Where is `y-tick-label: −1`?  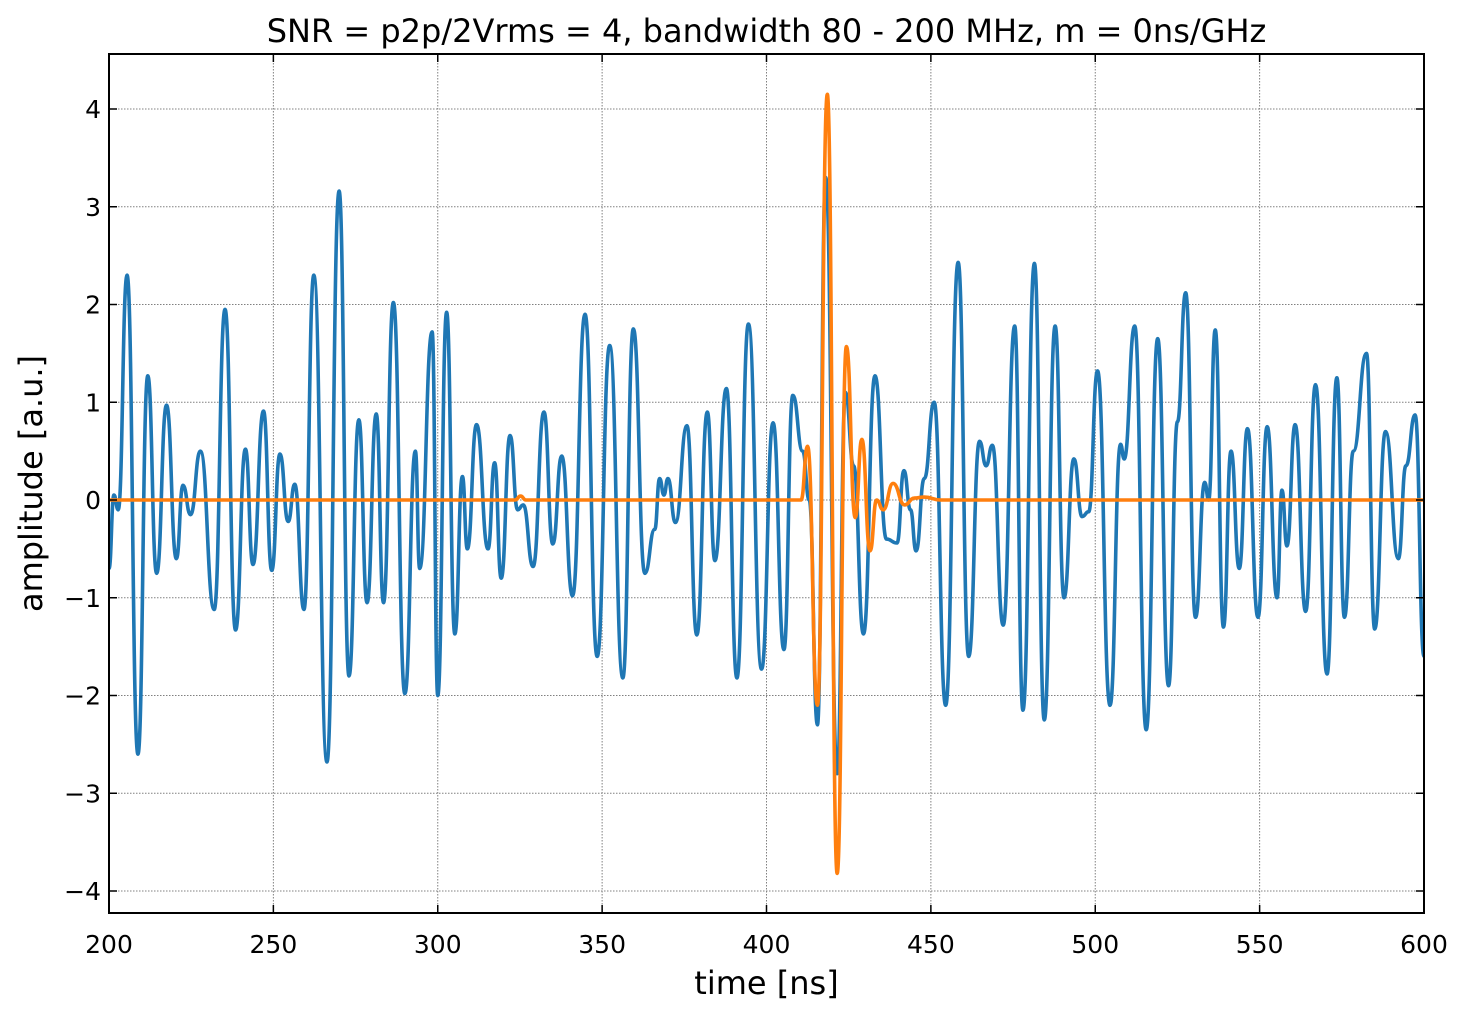
y-tick-label: −1 is located at coordinates (82, 598).